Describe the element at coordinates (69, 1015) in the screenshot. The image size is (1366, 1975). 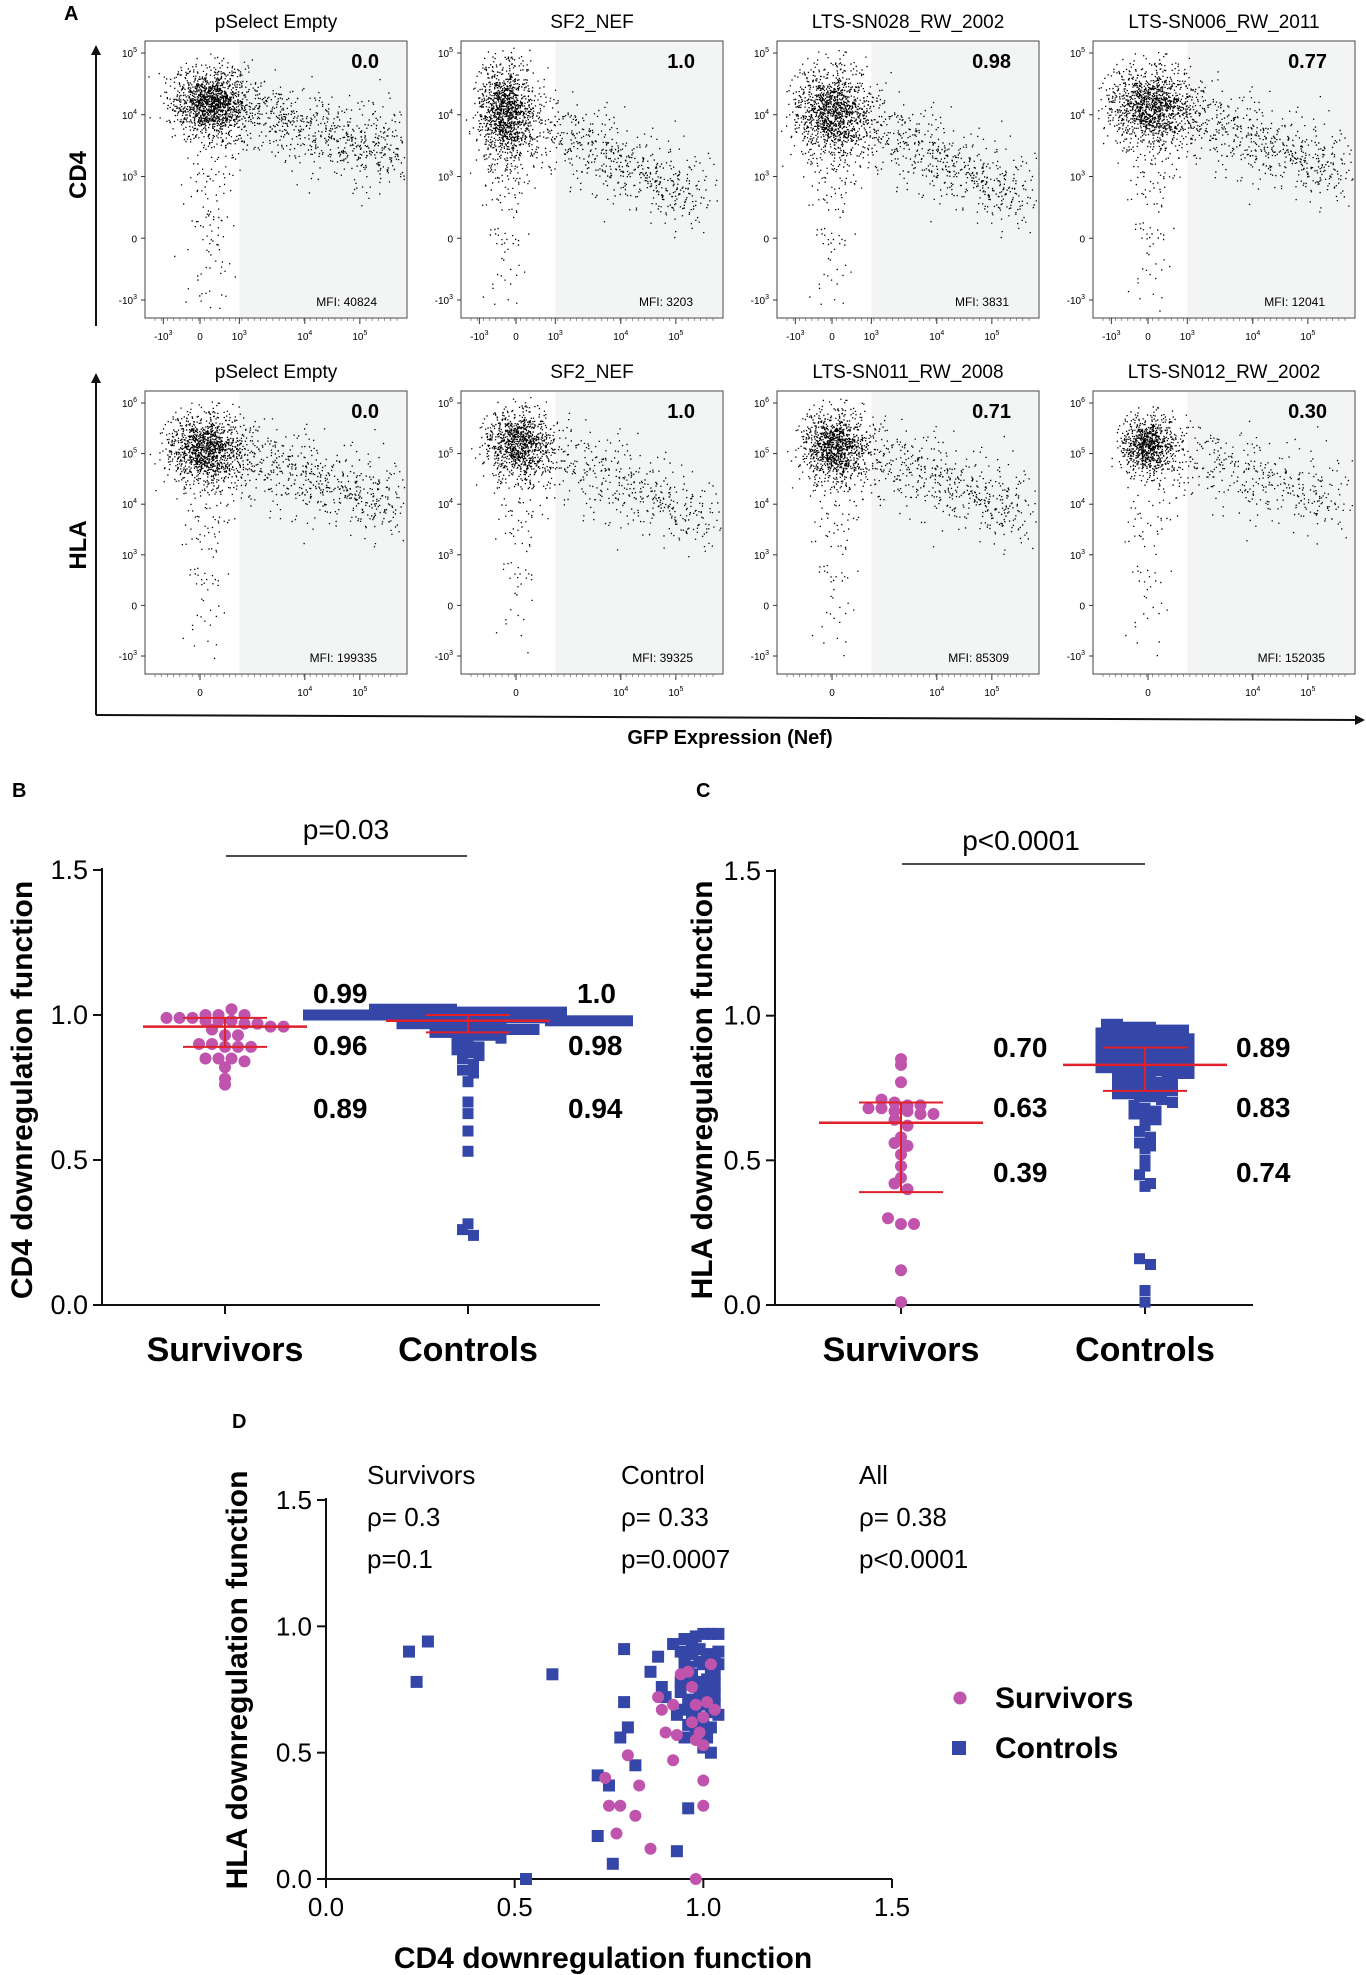
I see `y-tick-label: 1.0` at that location.